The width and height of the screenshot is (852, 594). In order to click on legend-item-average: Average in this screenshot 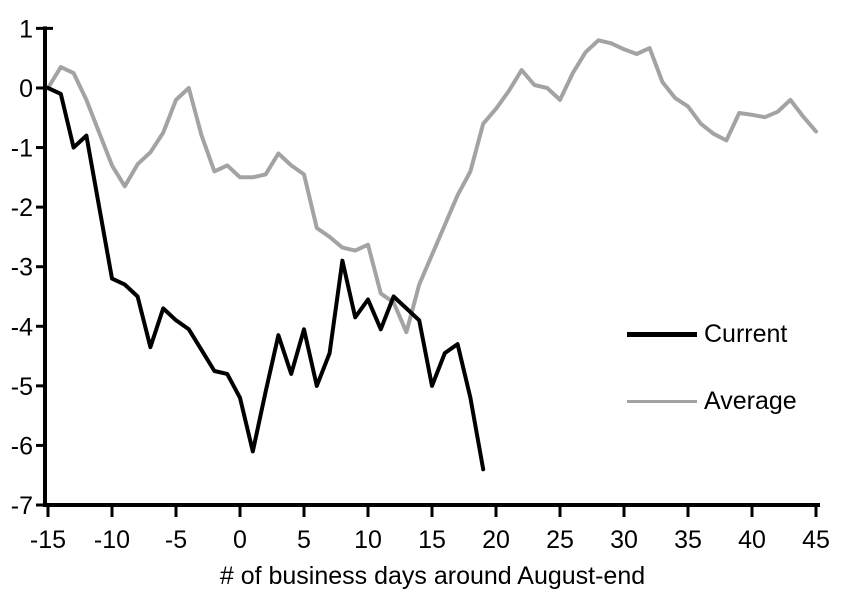, I will do `click(712, 401)`.